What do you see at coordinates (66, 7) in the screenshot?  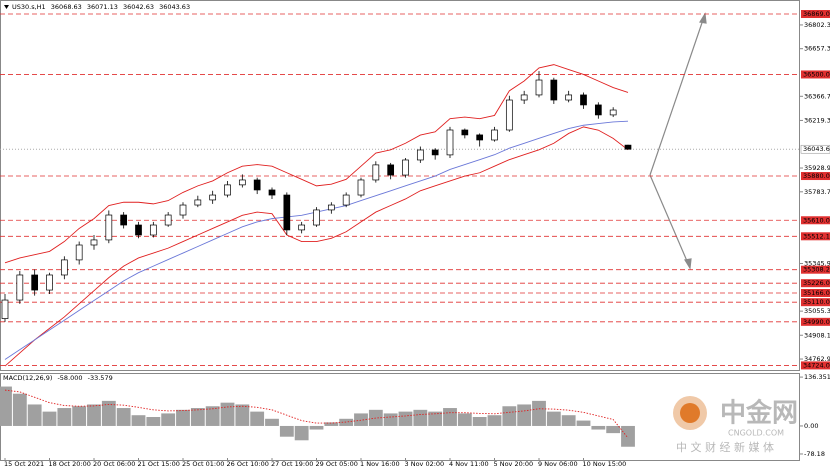 I see `open: 36068.63` at bounding box center [66, 7].